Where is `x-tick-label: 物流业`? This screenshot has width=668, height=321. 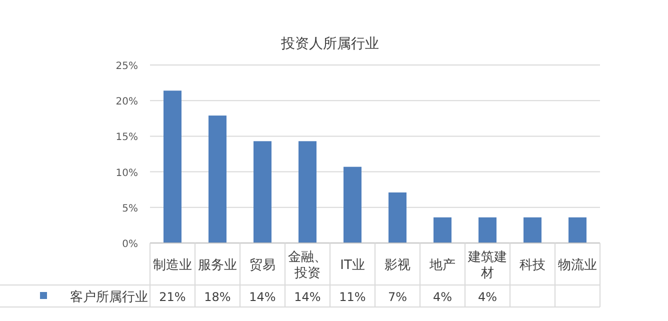
x-tick-label: 物流业 is located at coordinates (577, 265).